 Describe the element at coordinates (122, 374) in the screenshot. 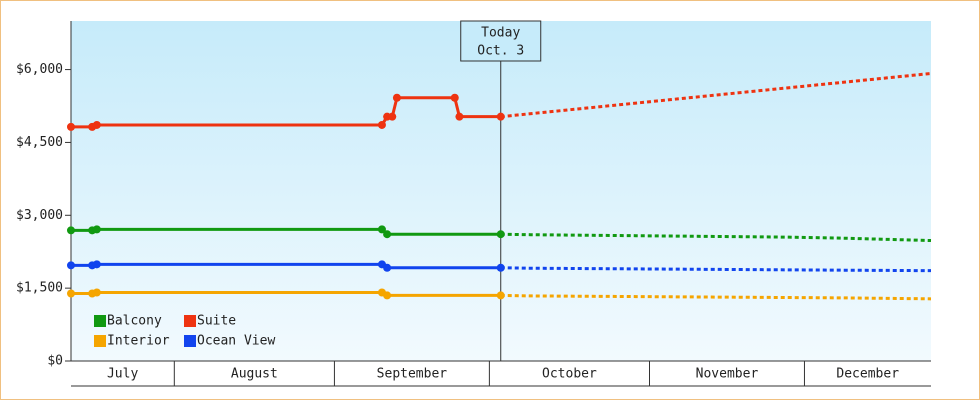

I see `month-label: July` at that location.